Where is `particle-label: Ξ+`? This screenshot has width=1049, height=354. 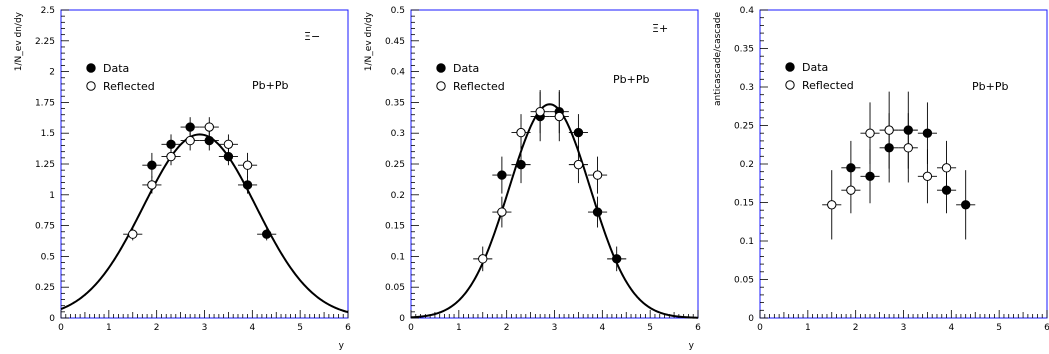 particle-label: Ξ+ is located at coordinates (660, 28).